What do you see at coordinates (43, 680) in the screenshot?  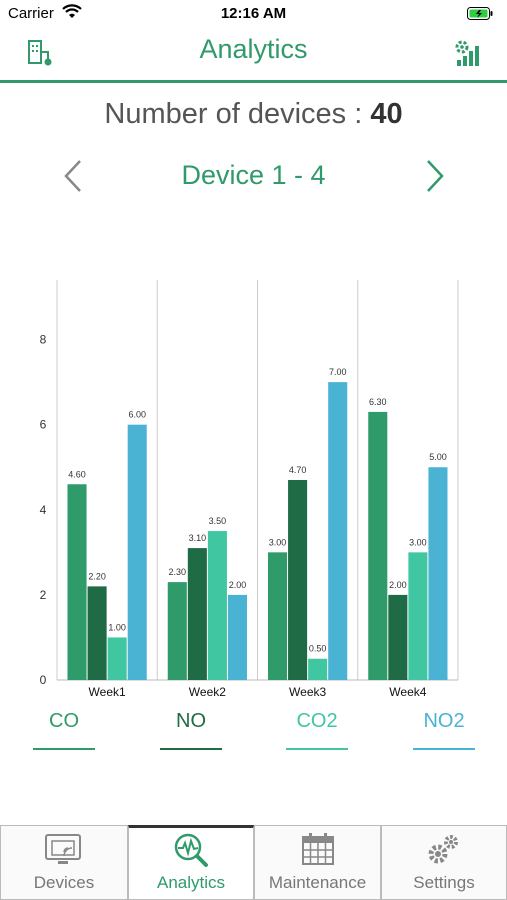 I see `y-tick-label: 0` at bounding box center [43, 680].